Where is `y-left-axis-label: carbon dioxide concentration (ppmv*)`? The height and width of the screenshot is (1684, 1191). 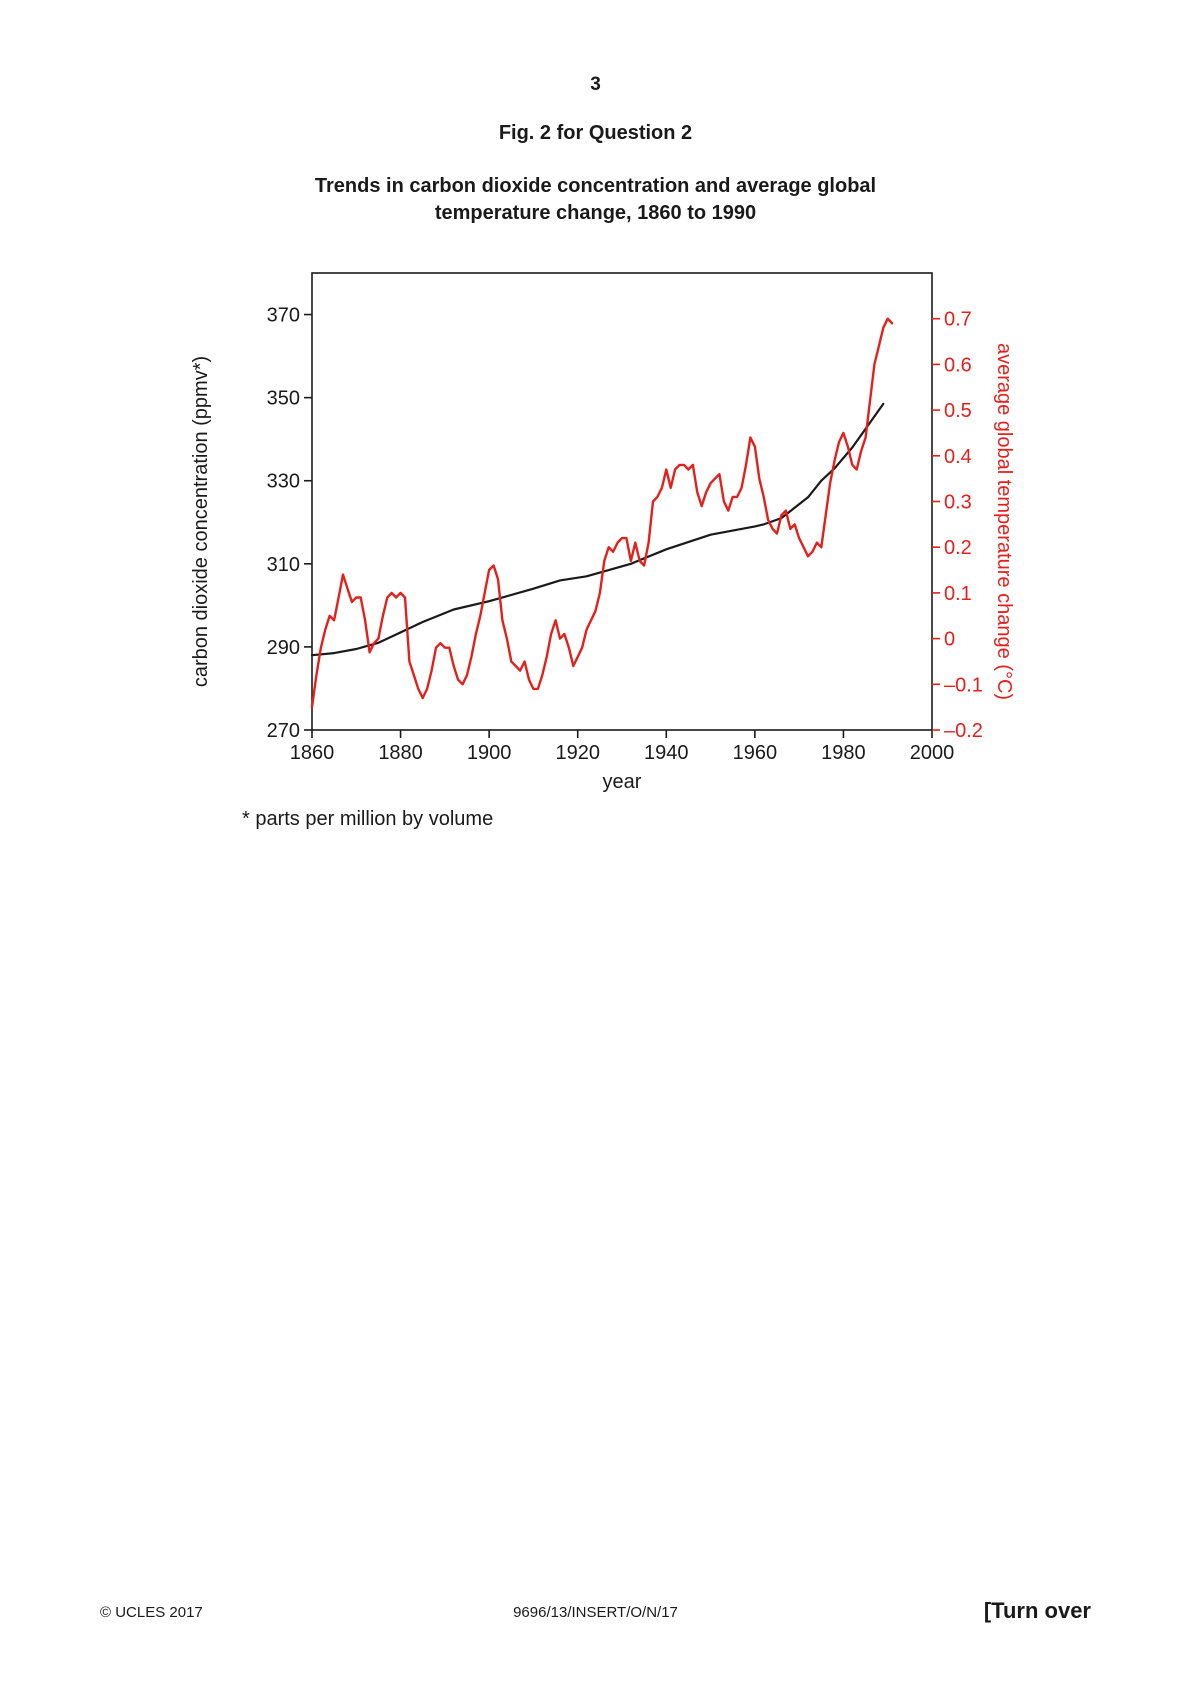 y-left-axis-label: carbon dioxide concentration (ppmv*) is located at coordinates (201, 521).